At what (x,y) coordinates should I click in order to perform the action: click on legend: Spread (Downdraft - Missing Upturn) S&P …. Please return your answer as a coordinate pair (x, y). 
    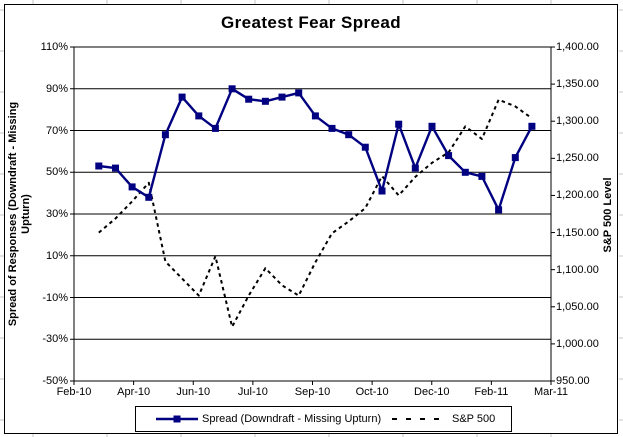
    Looking at the image, I should click on (323, 419).